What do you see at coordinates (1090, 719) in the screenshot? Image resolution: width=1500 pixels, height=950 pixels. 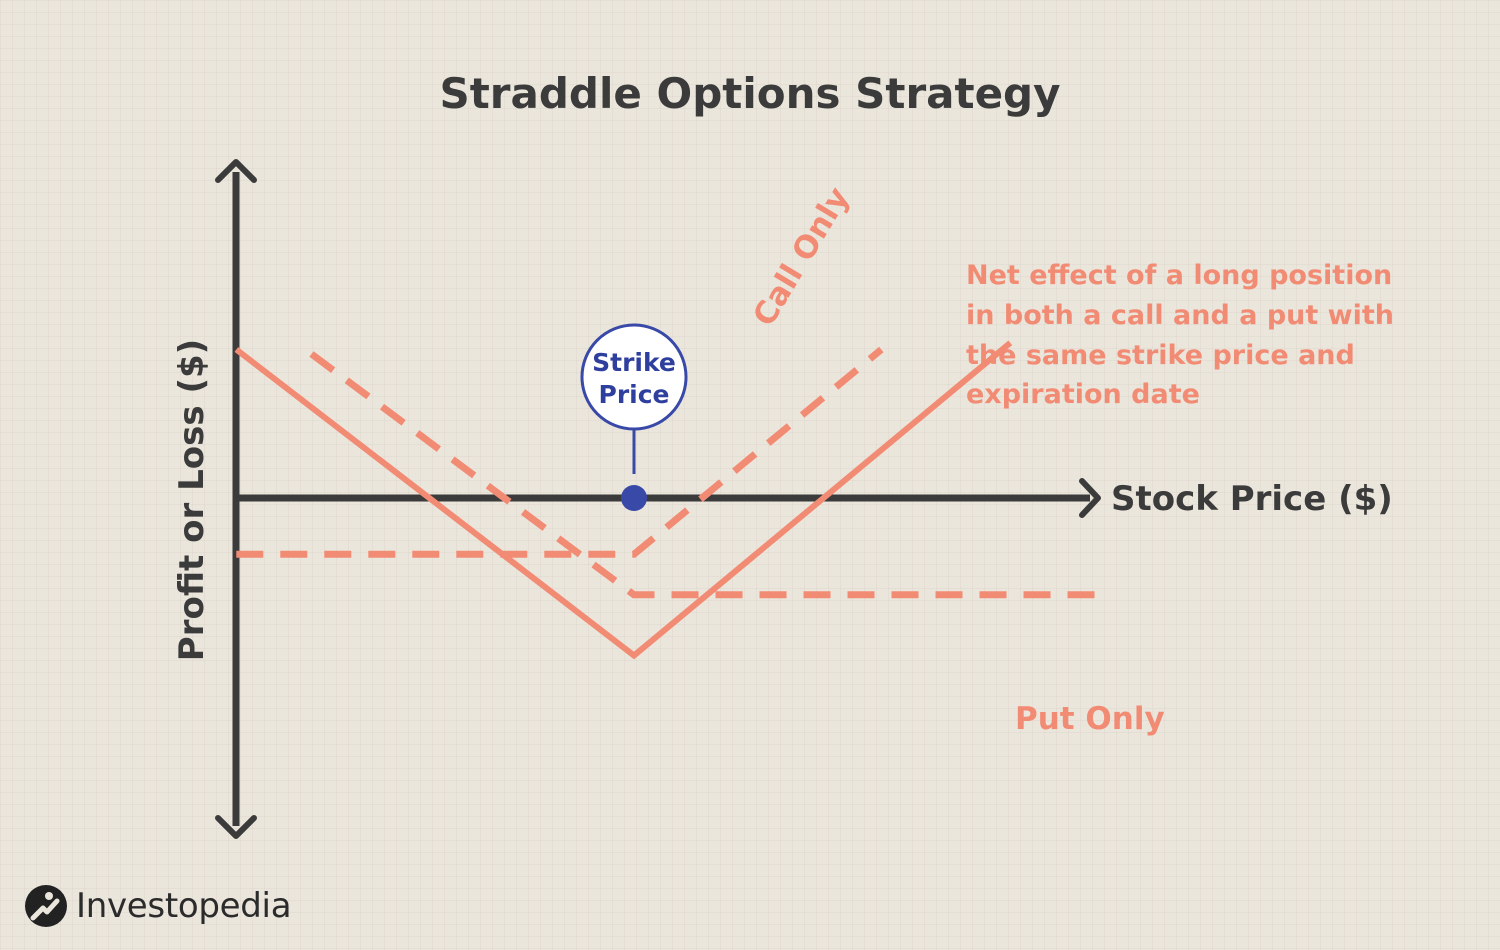 I see `put-only-label: Put Only` at bounding box center [1090, 719].